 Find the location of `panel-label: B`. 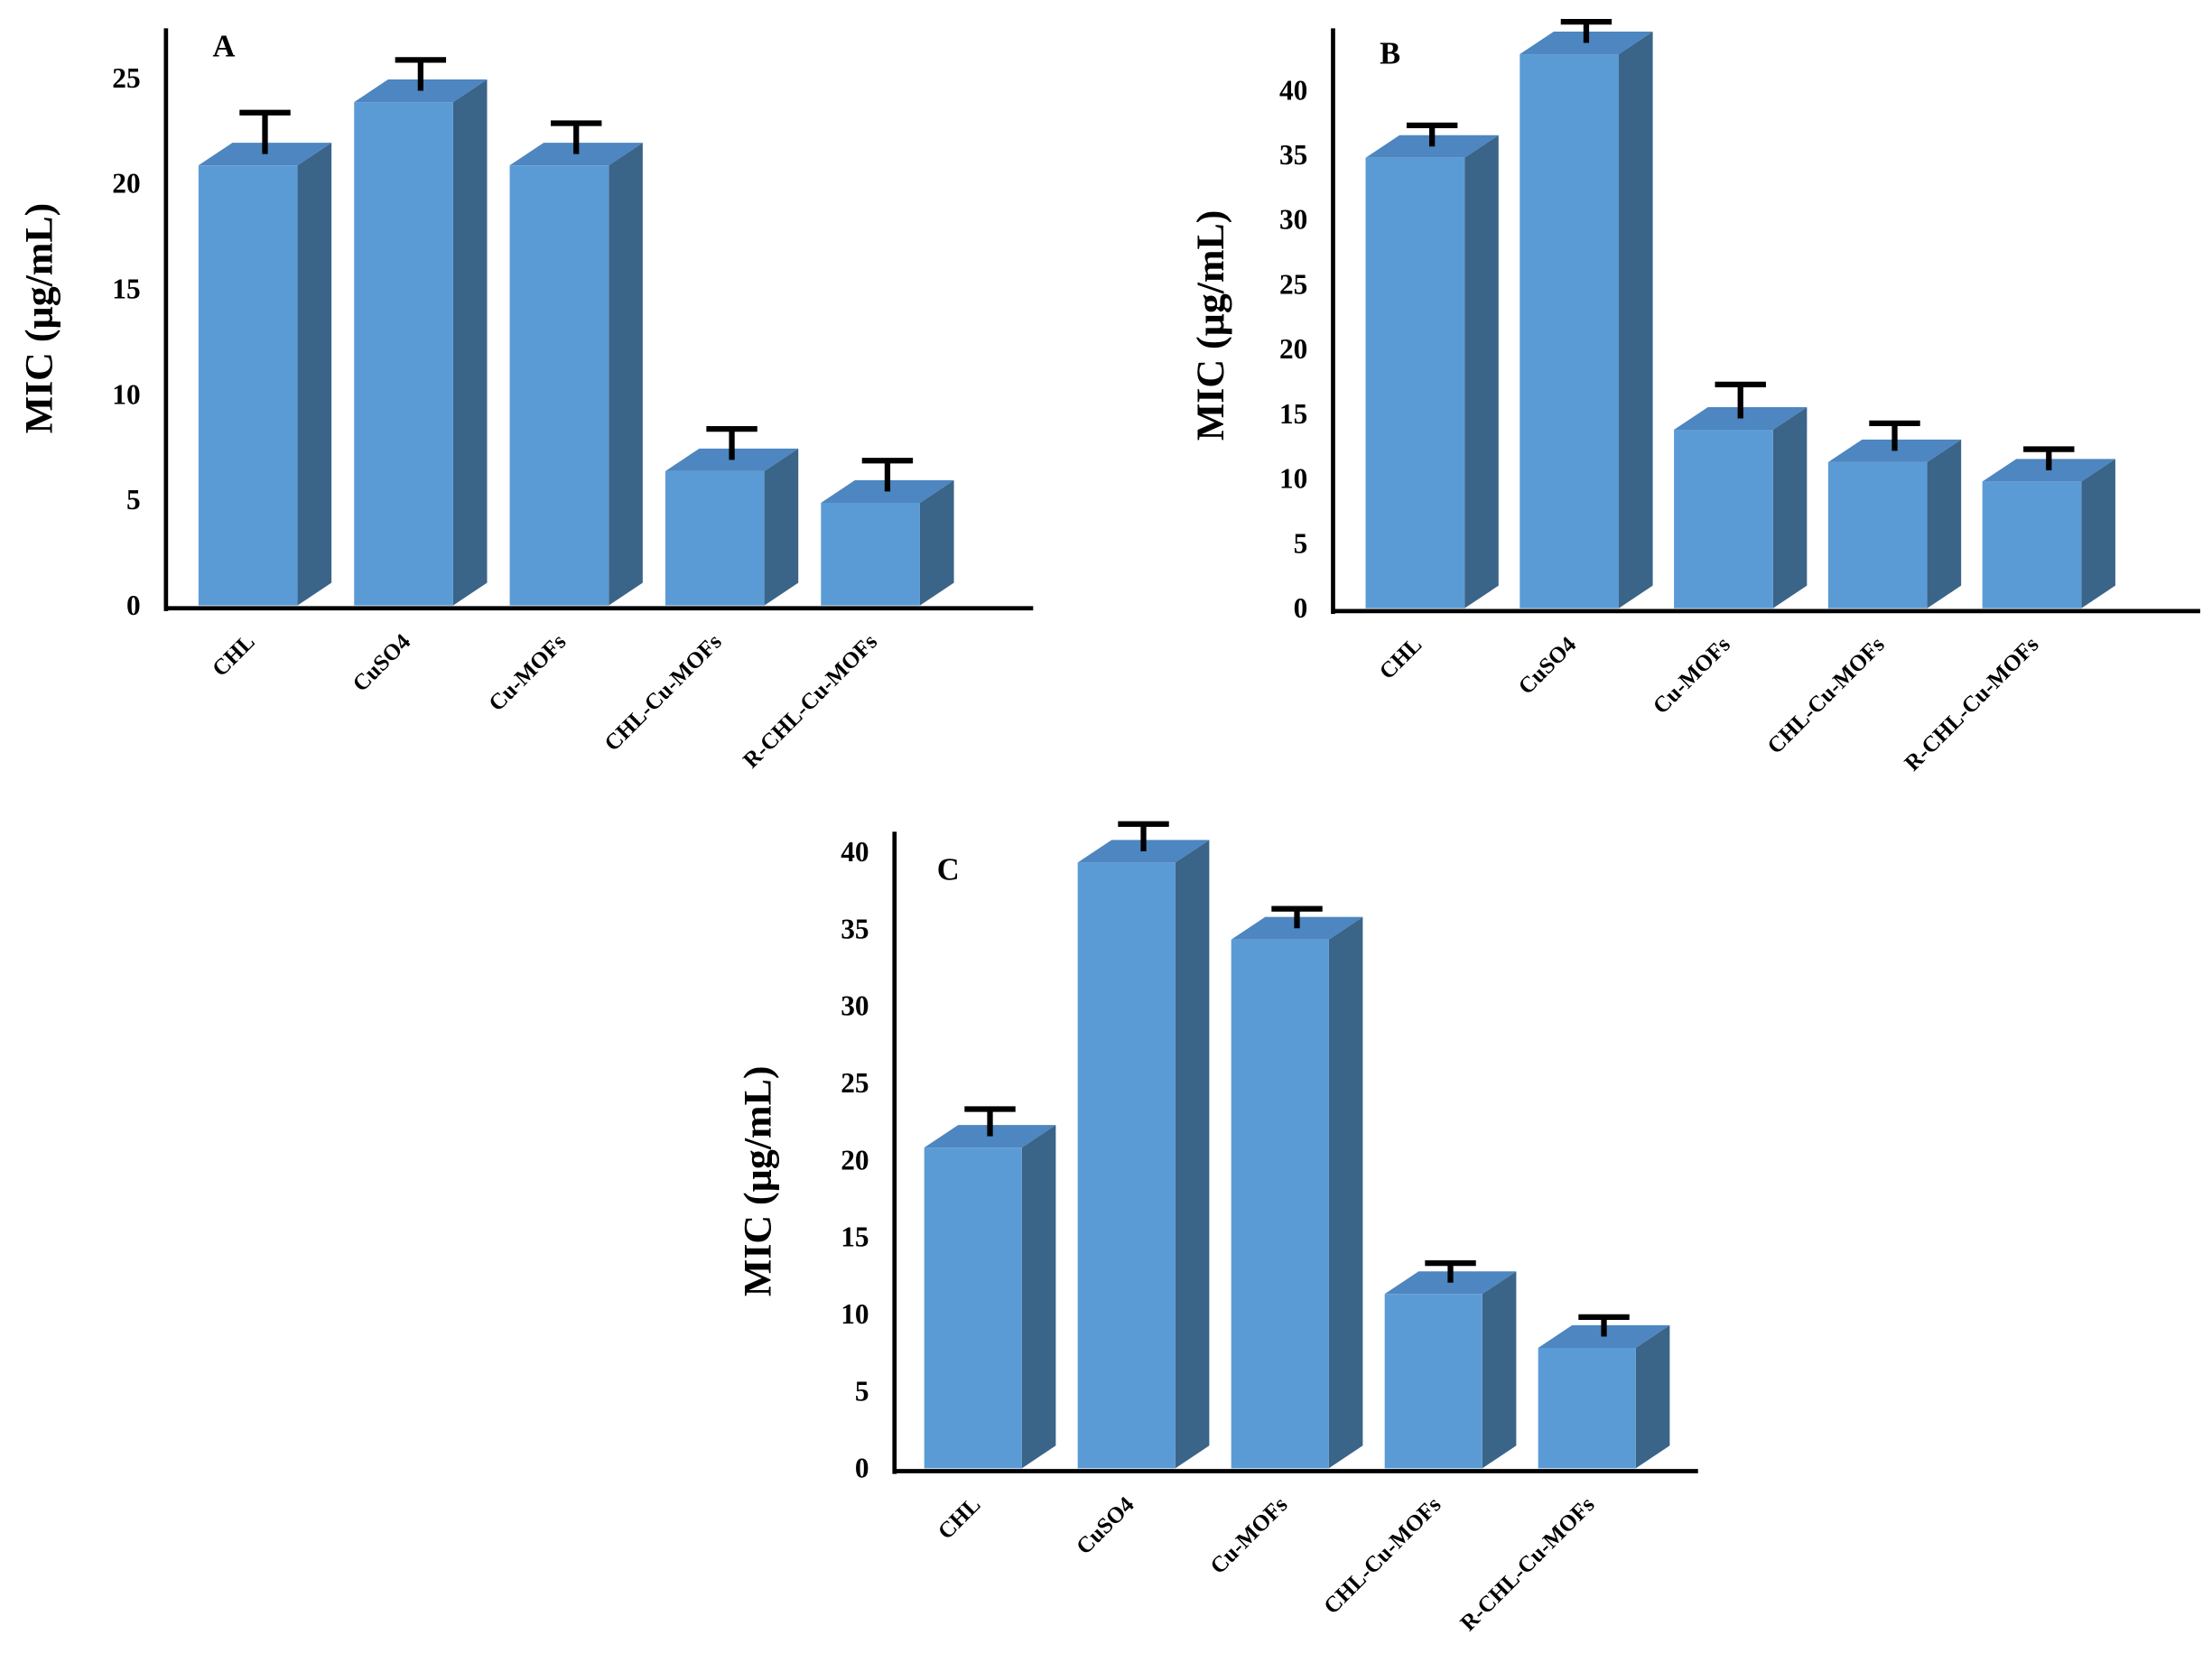

panel-label: B is located at coordinates (1390, 54).